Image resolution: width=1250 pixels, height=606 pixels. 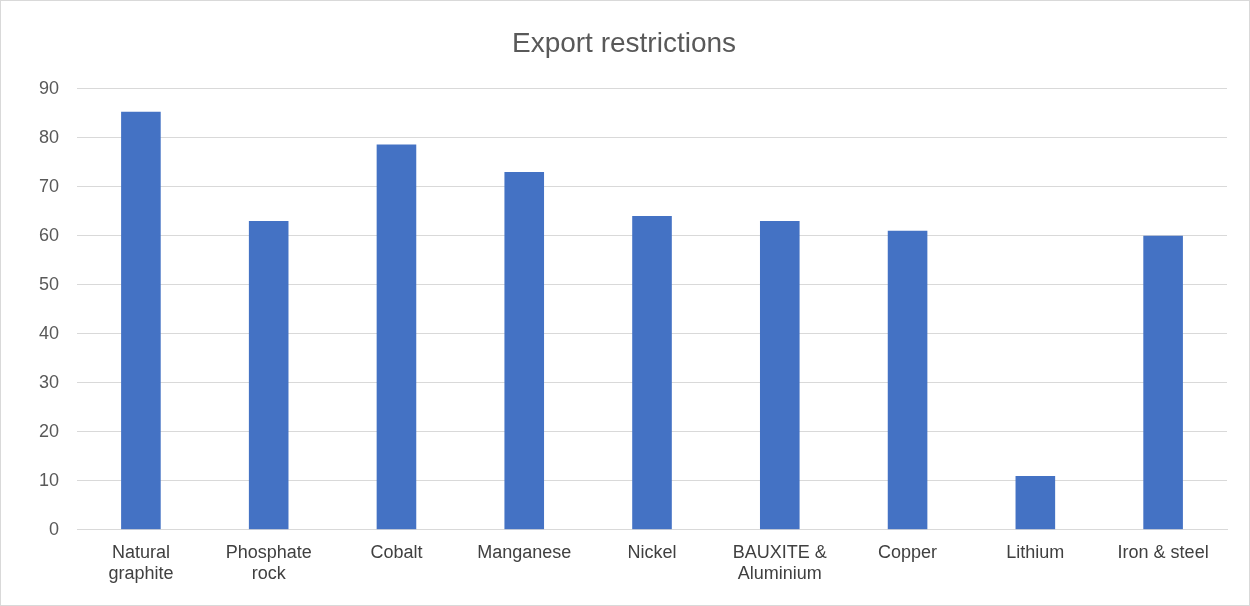 I want to click on x-tick-label: Natural graphite, so click(x=141, y=562).